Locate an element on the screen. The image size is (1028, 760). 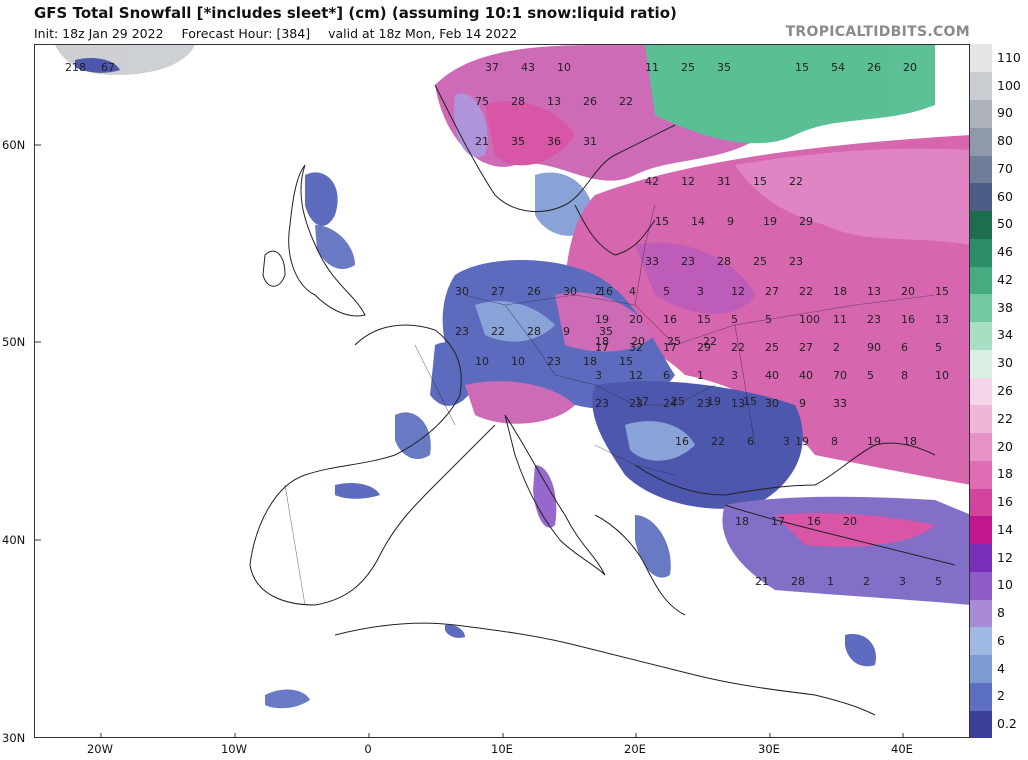
snowfall-value-label: 30 is located at coordinates (772, 403).